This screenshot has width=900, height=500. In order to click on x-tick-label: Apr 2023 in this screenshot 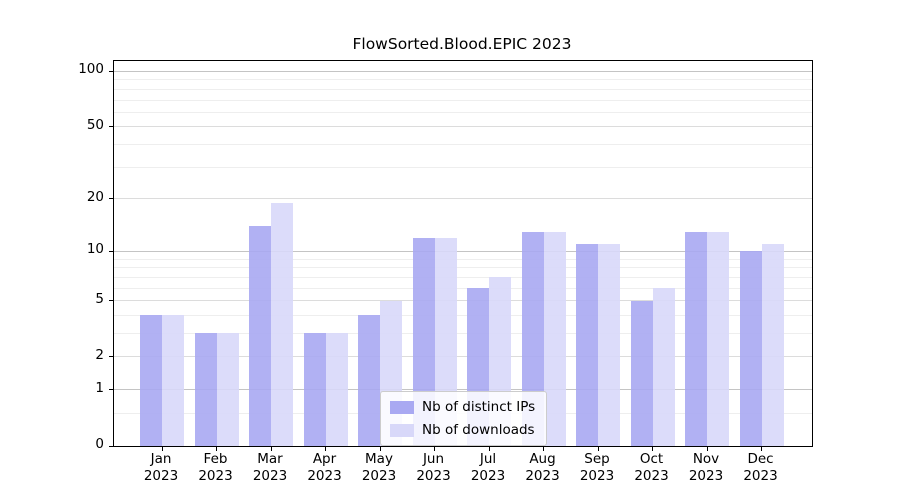, I will do `click(325, 468)`.